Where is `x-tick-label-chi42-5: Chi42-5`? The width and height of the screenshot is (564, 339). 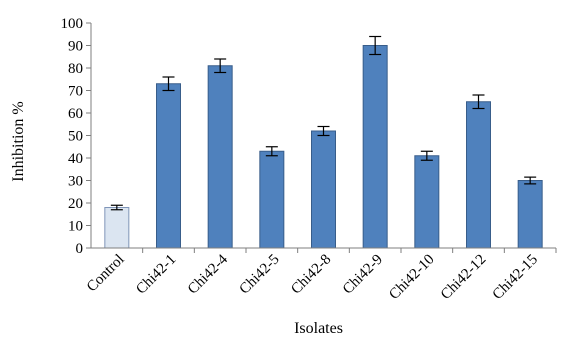
x-tick-label-chi42-5: Chi42-5 is located at coordinates (260, 275).